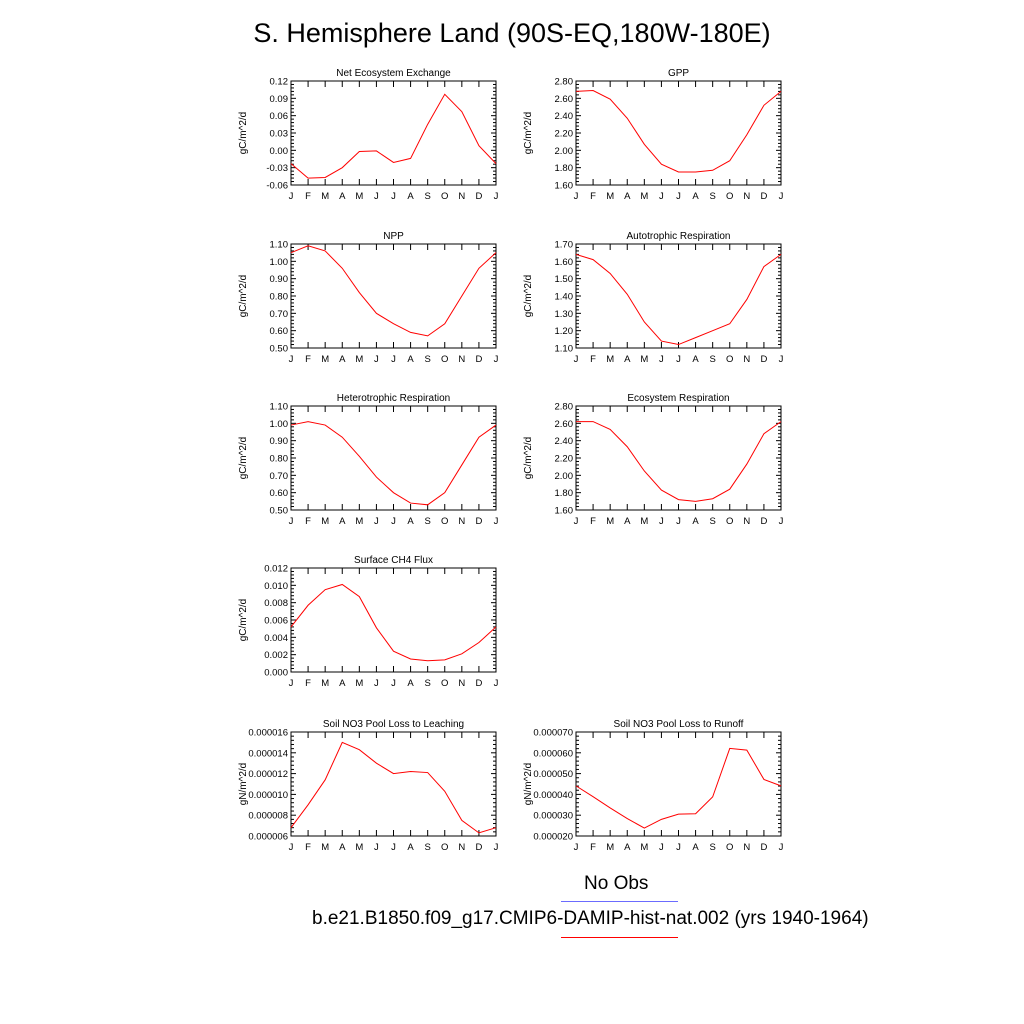  I want to click on chart-title: Soil NO3 Pool Loss to Runoff, so click(679, 724).